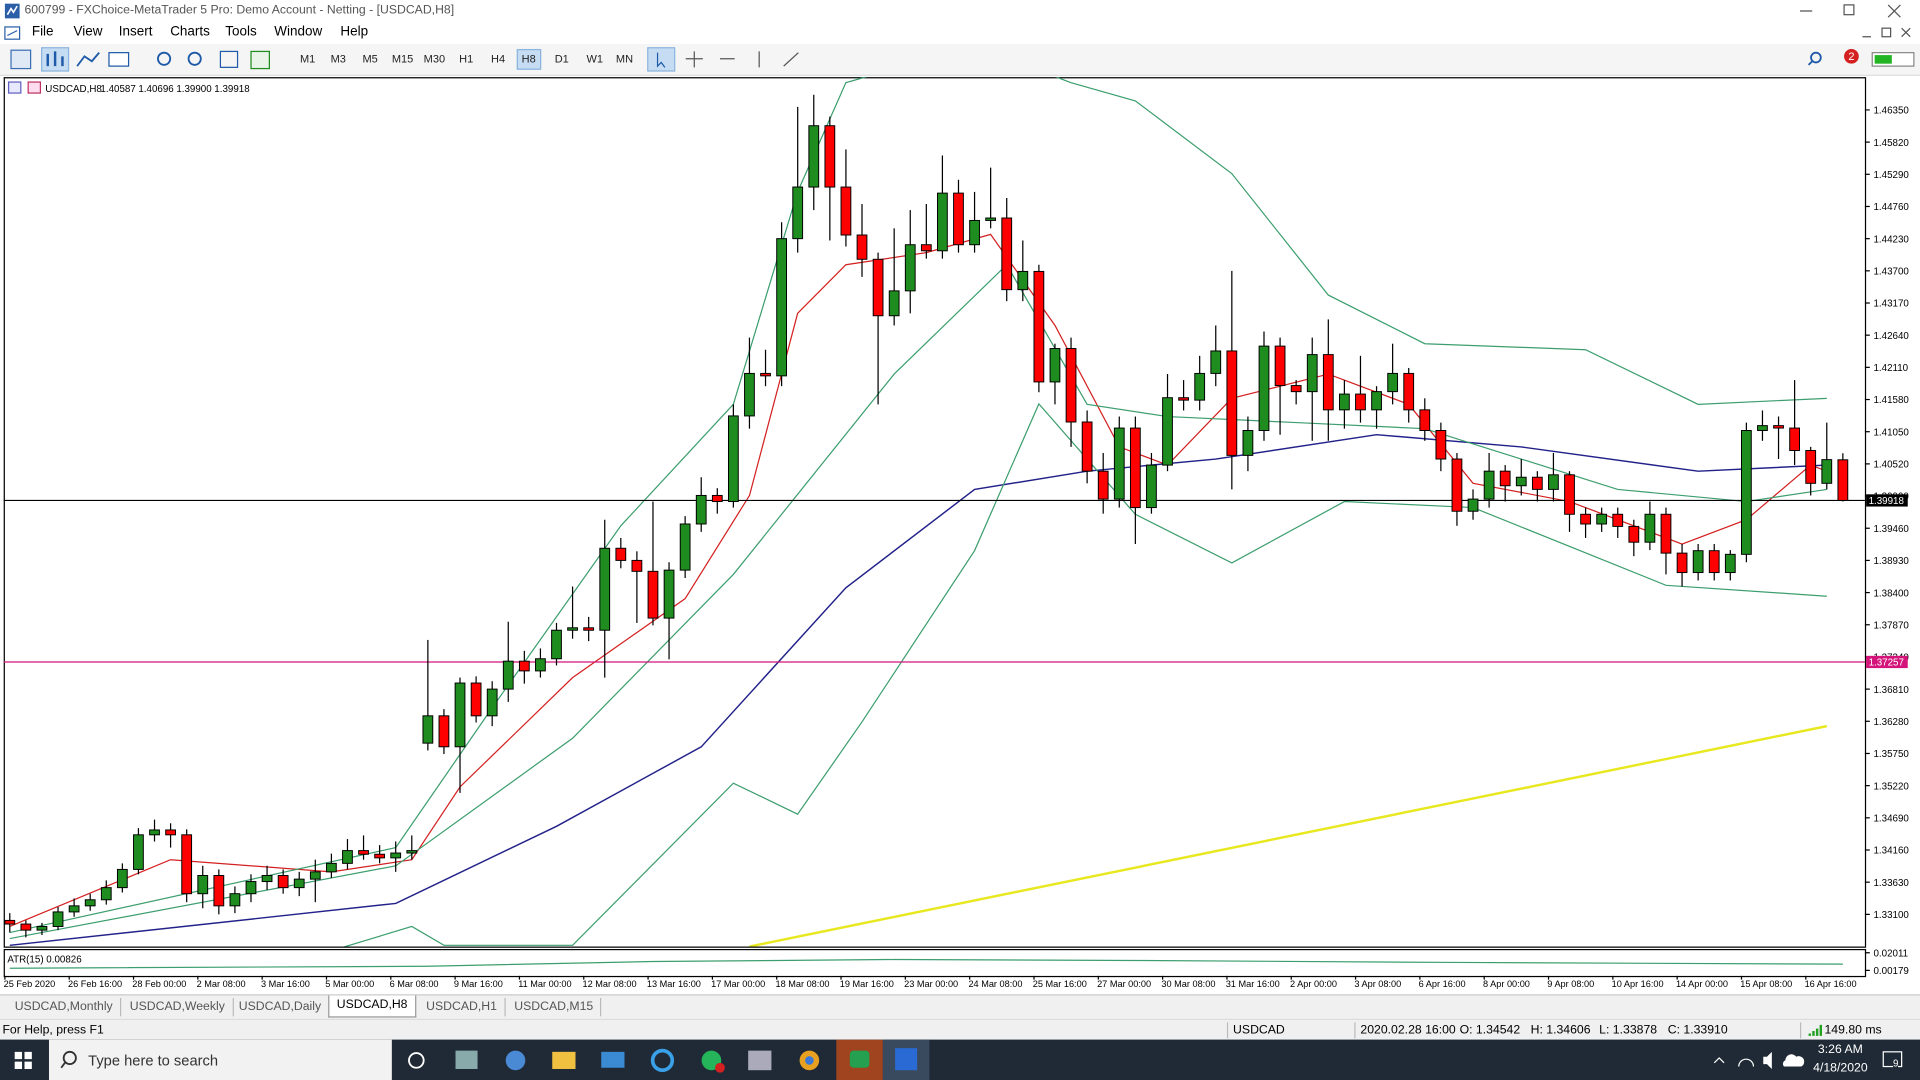  Describe the element at coordinates (42, 32) in the screenshot. I see `menu-item: File` at that location.